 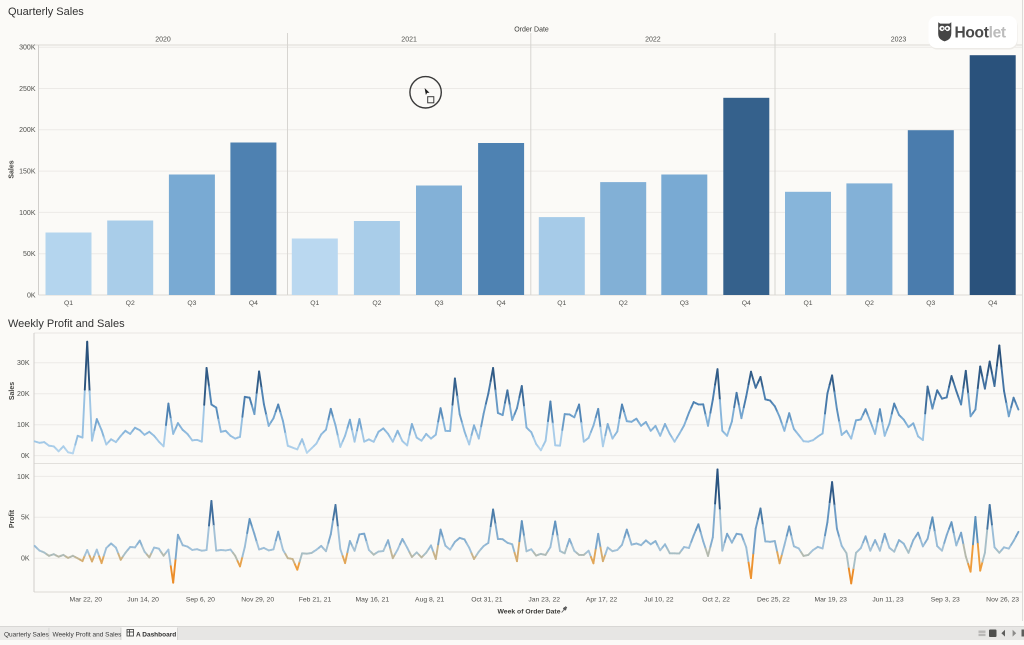 What do you see at coordinates (716, 599) in the screenshot?
I see `svg-text: Oct 2, 22` at bounding box center [716, 599].